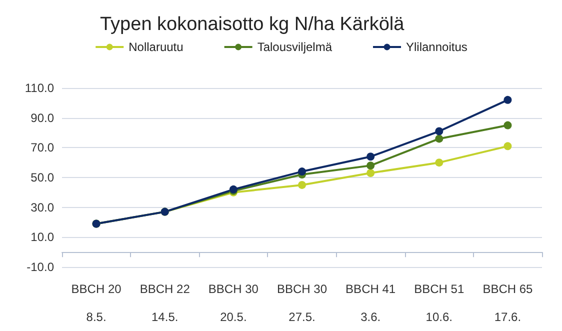 This screenshot has width=562, height=331. I want to click on y-tick-label: 30.0, so click(42, 207).